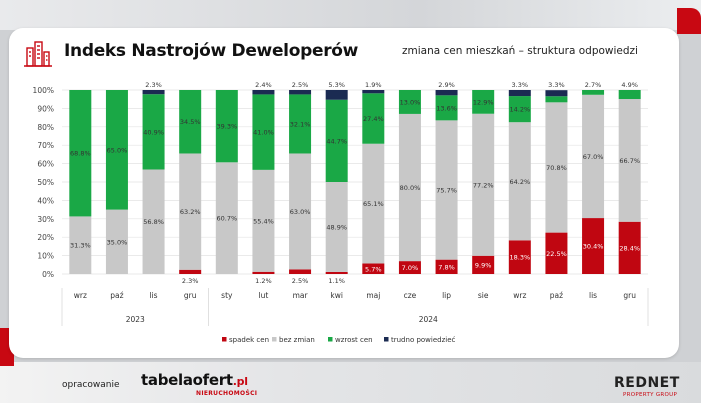 This screenshot has height=403, width=701. Describe the element at coordinates (354, 340) in the screenshot. I see `legend-label: wzrost cen` at that location.